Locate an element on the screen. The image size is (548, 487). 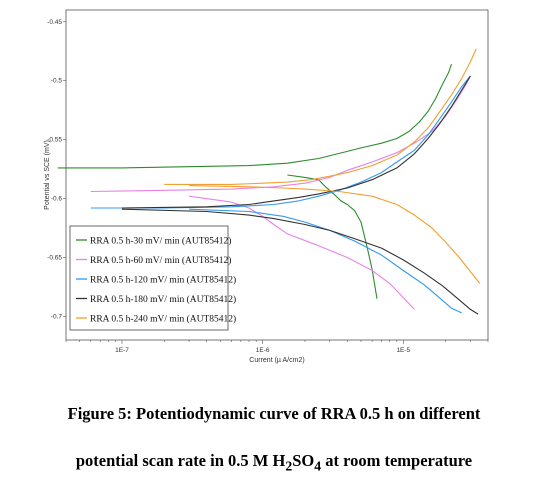
caption-text: potential scan rate in 0.5 M H is located at coordinates (180, 460).